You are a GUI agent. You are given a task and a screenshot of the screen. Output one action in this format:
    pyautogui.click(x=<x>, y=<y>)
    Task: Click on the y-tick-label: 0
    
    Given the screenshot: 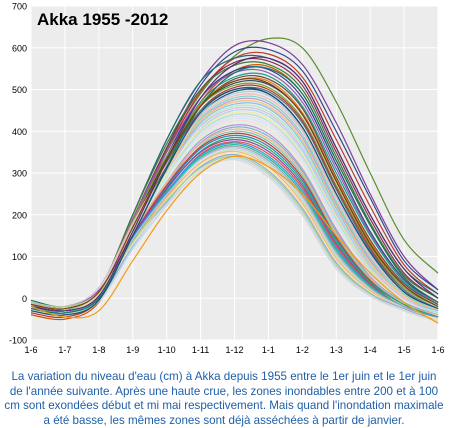 What is the action you would take?
    pyautogui.click(x=24, y=299)
    